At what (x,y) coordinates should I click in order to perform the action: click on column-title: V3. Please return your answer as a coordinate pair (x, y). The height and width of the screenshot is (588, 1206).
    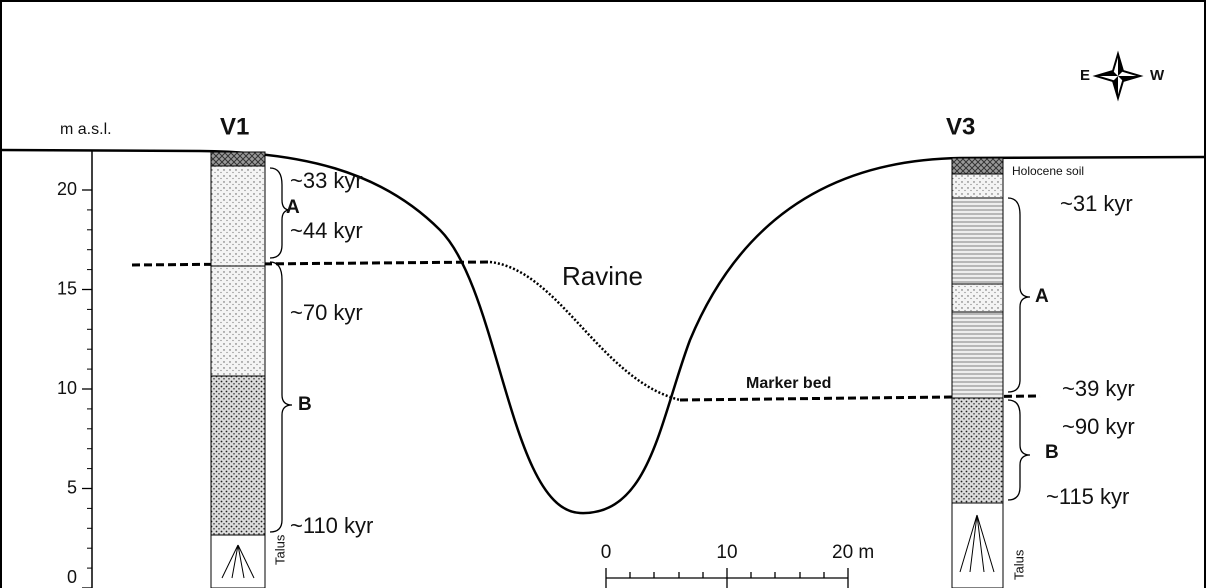
    Looking at the image, I should click on (960, 126).